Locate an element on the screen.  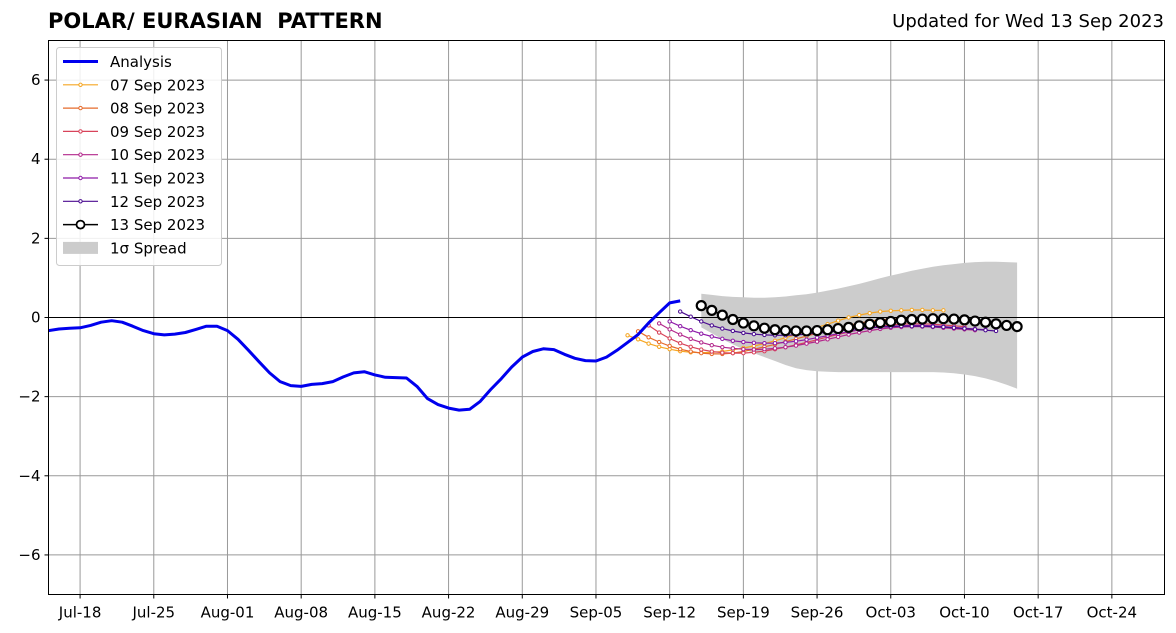
x-tick-label: Oct-10 is located at coordinates (964, 613).